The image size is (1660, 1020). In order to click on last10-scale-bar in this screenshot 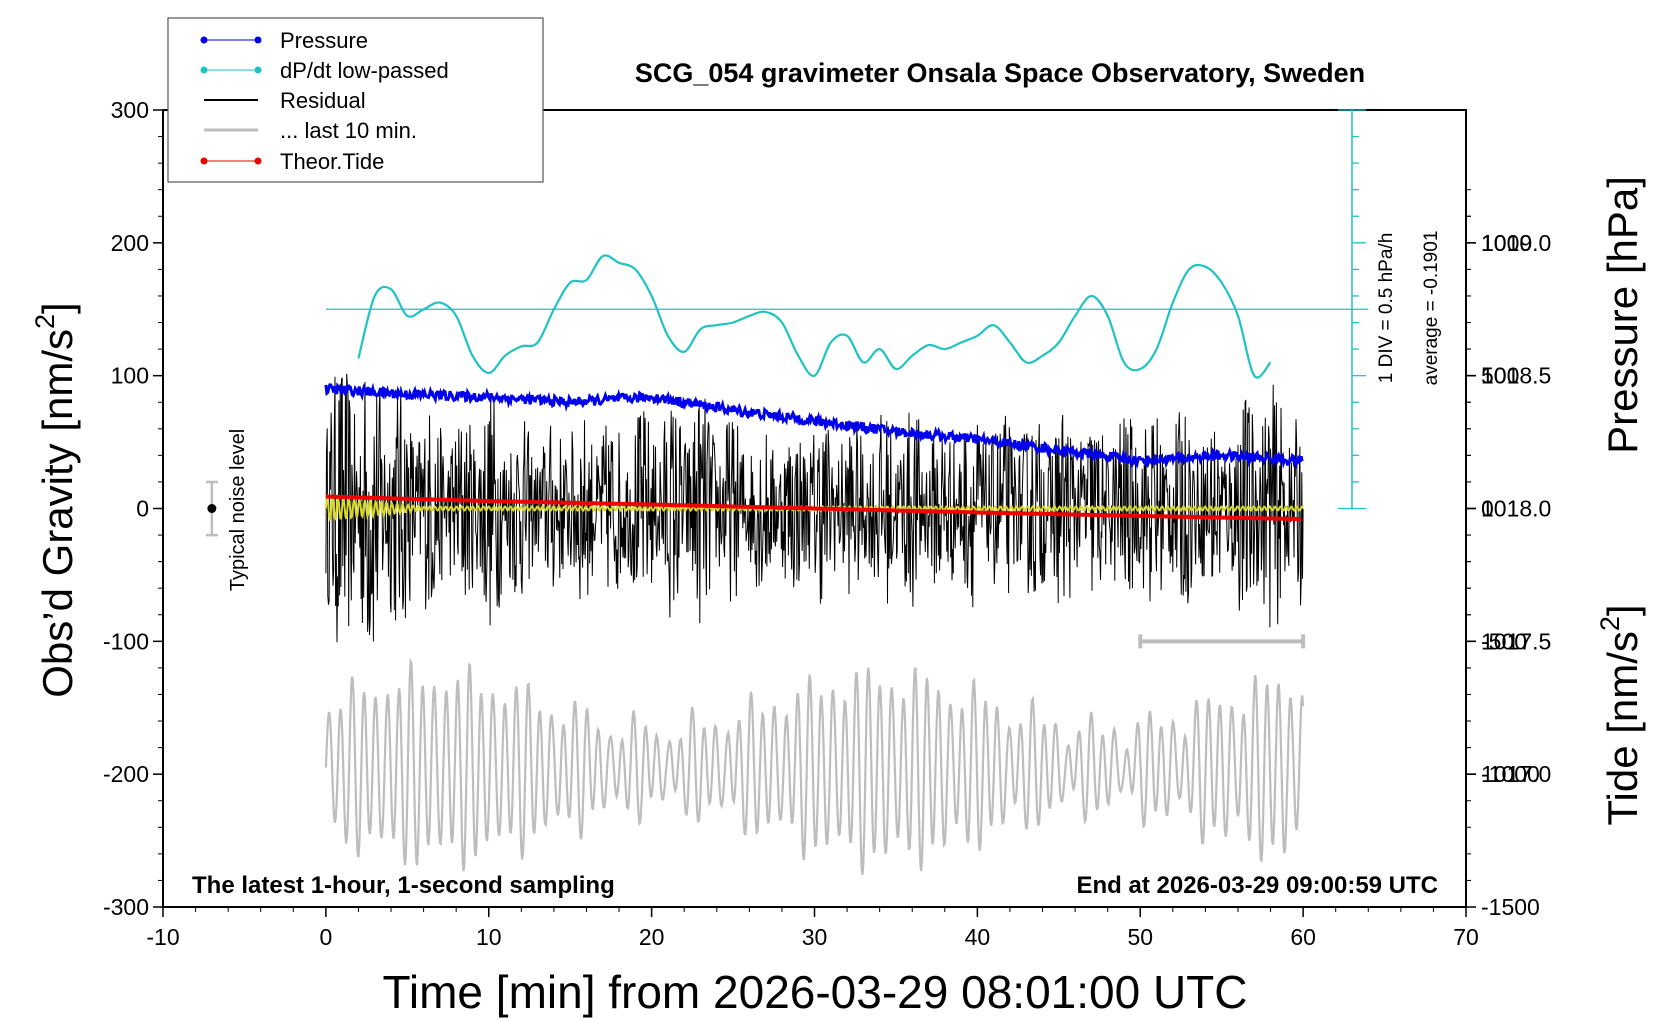, I will do `click(1222, 641)`.